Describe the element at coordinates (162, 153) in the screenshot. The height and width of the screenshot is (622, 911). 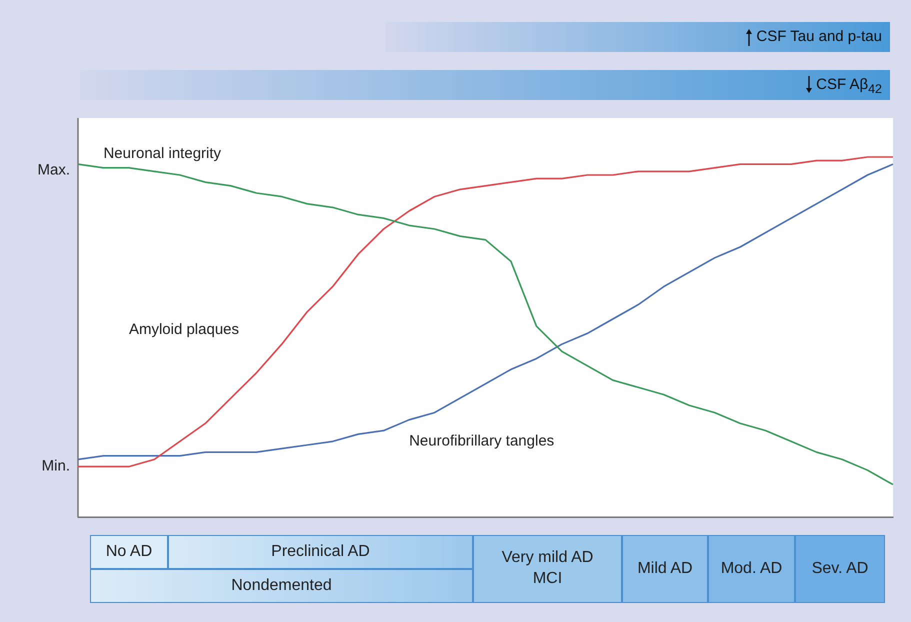
I see `series-label: Neuronal integrity` at that location.